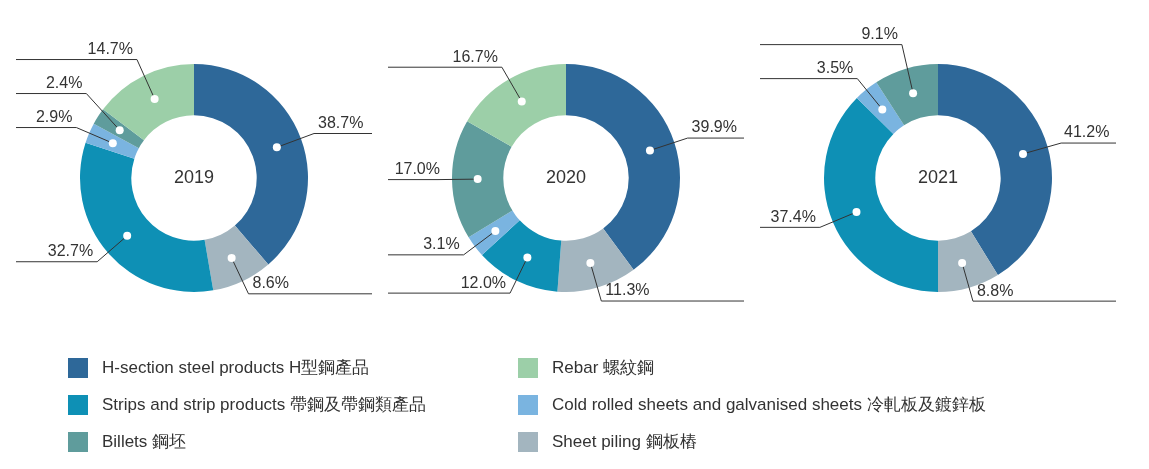 Image resolution: width=1149 pixels, height=469 pixels. Describe the element at coordinates (341, 122) in the screenshot. I see `data-label: 38.7%` at that location.